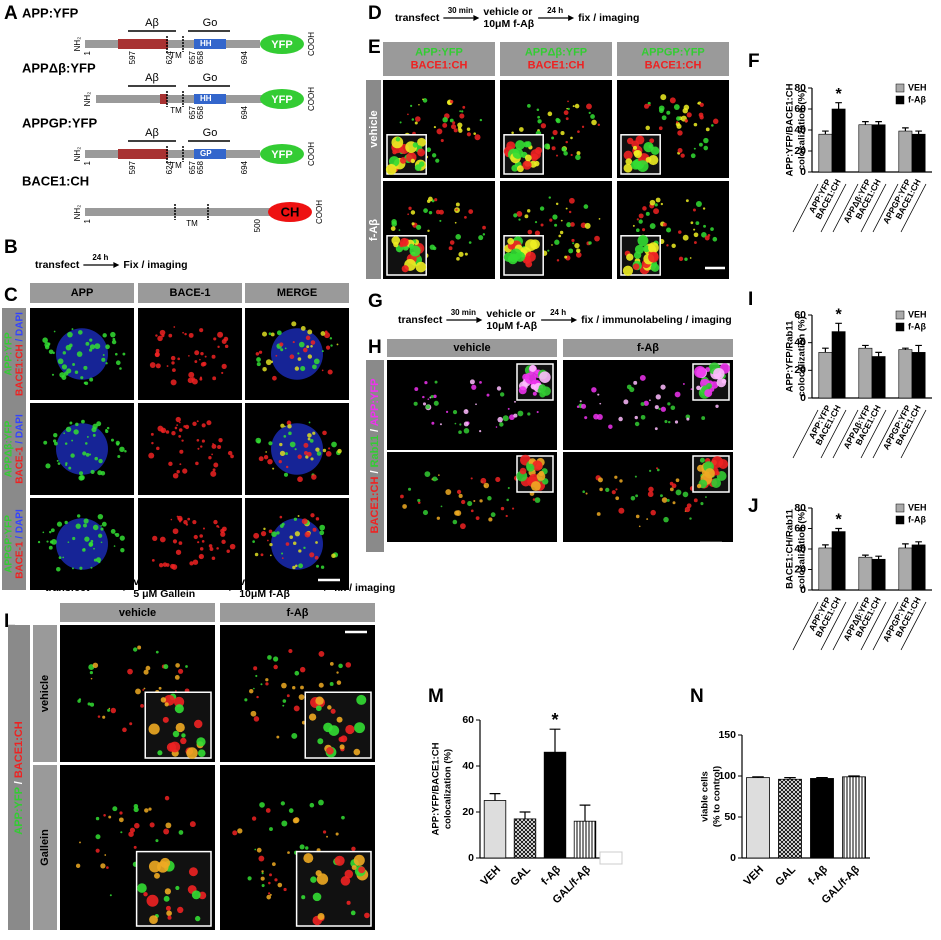 The width and height of the screenshot is (941, 940). What do you see at coordinates (19, 370) in the screenshot?
I see `label-part: BACE1:CH` at bounding box center [19, 370].